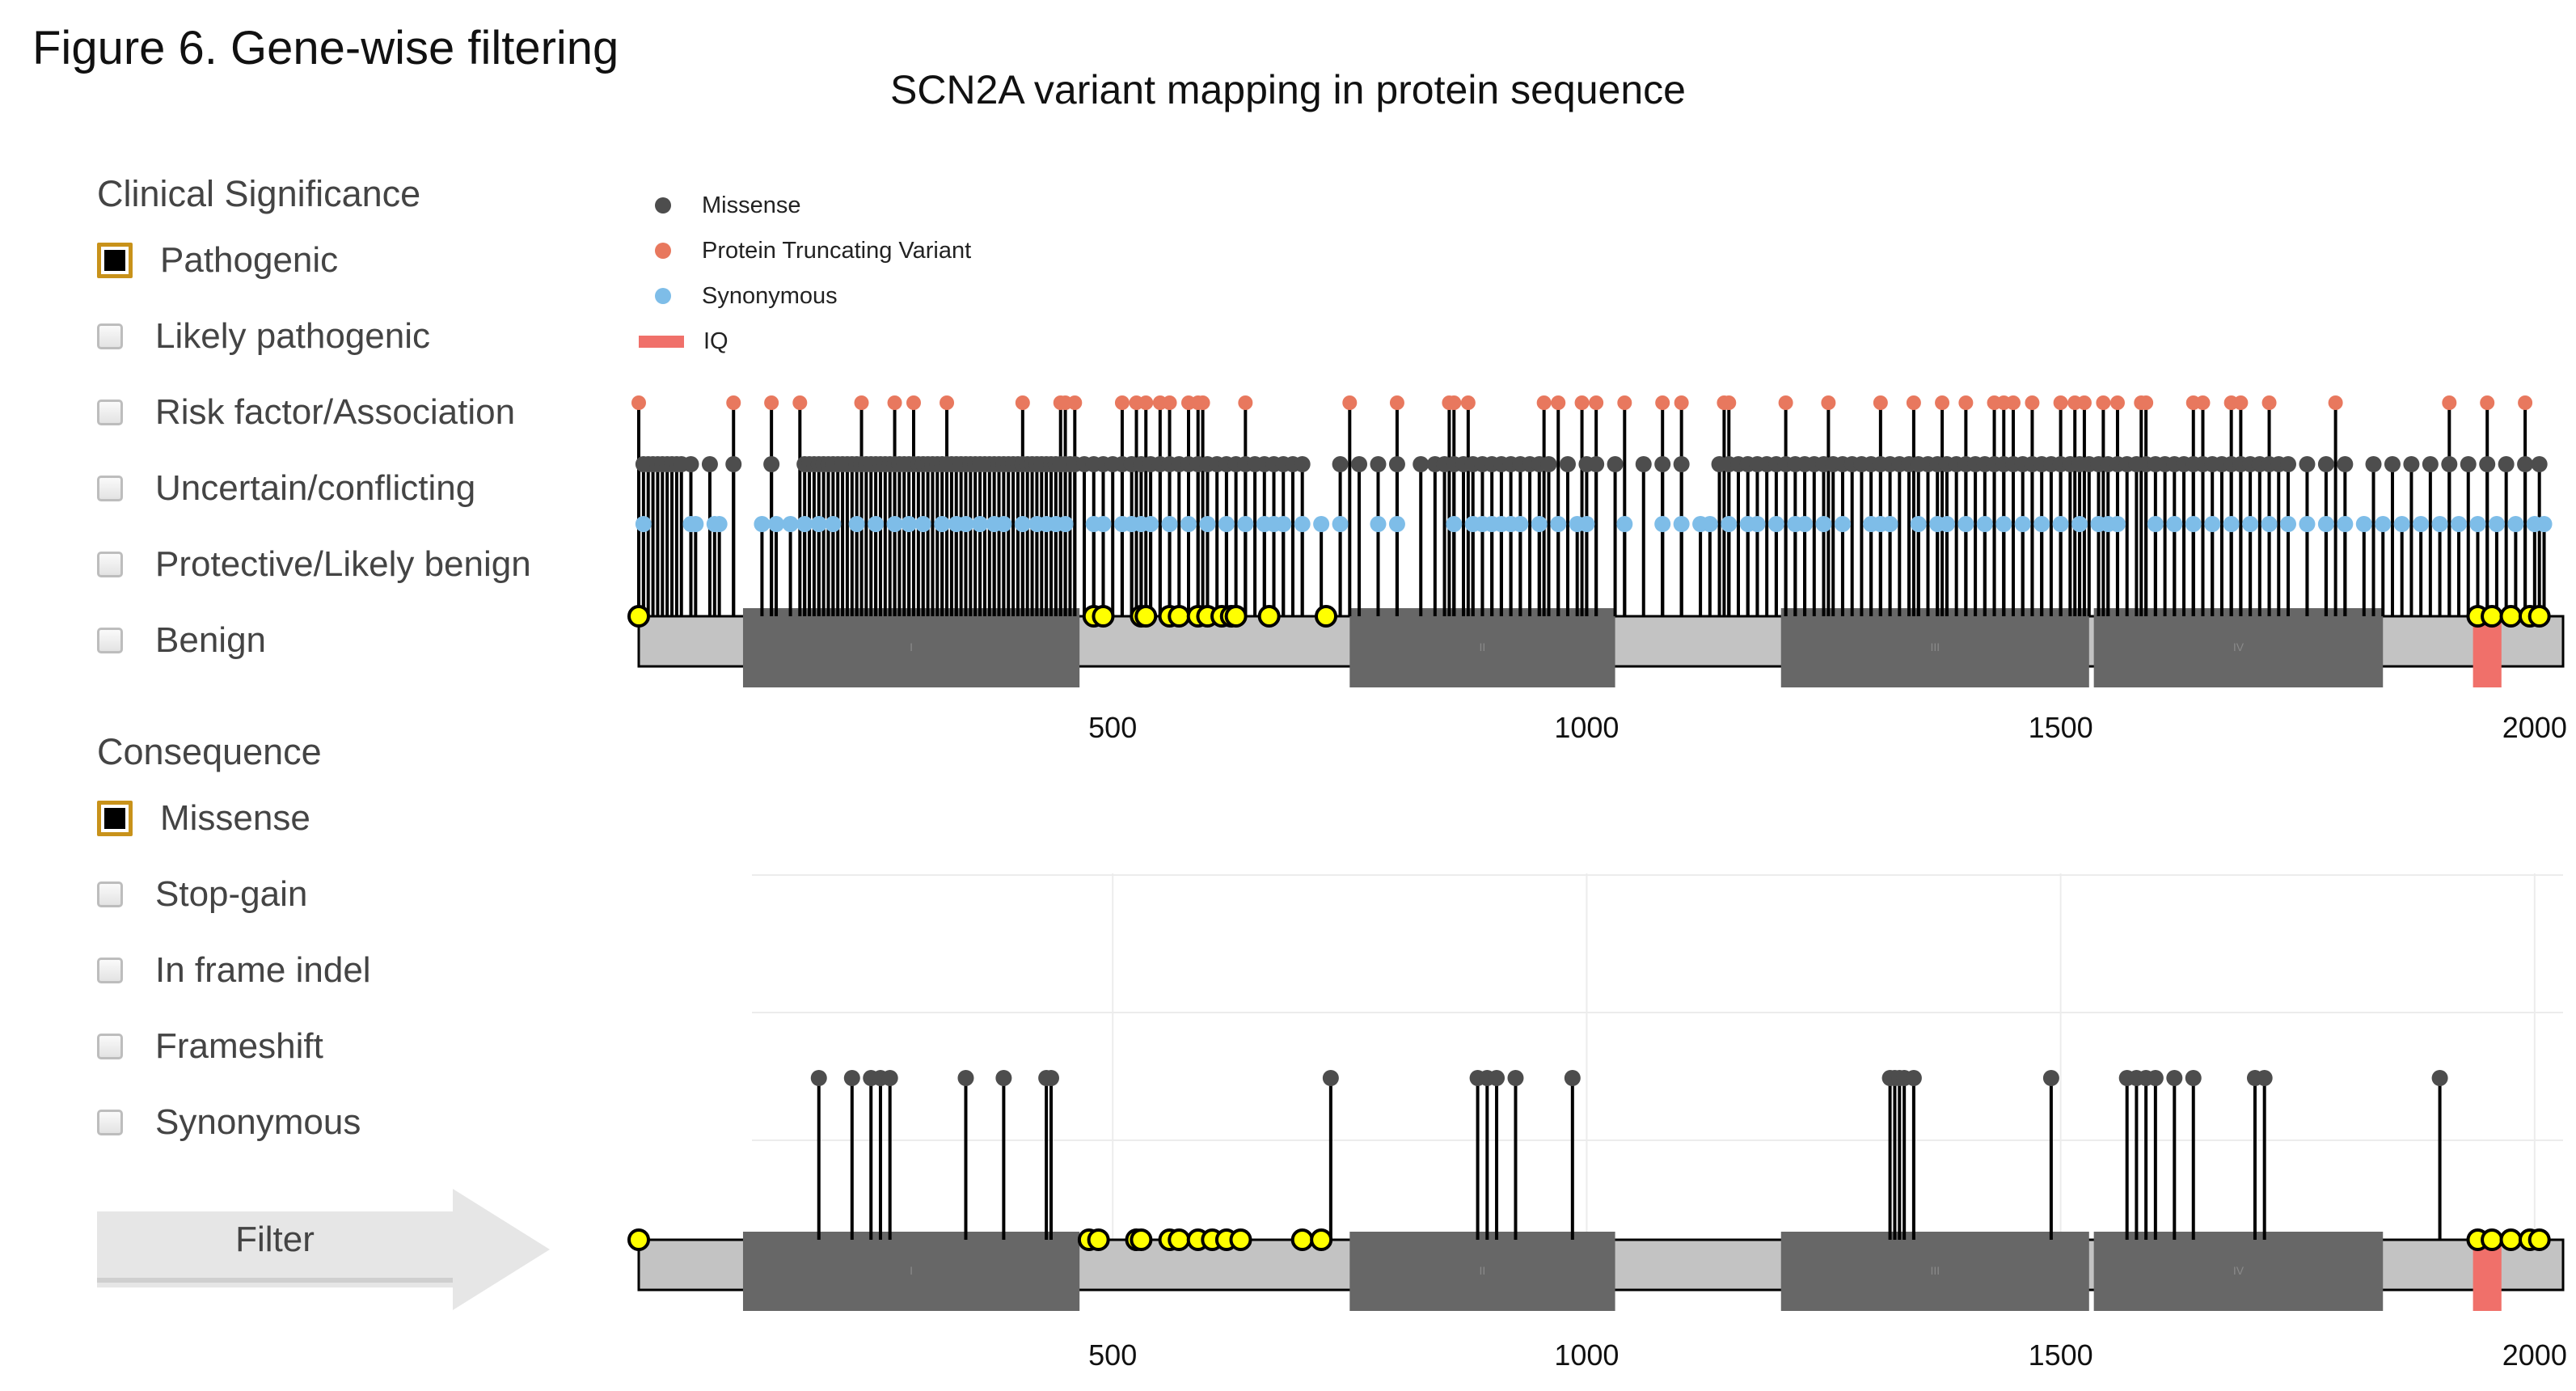 This screenshot has width=2576, height=1391. I want to click on checkbox-likely-pathogenic, so click(110, 336).